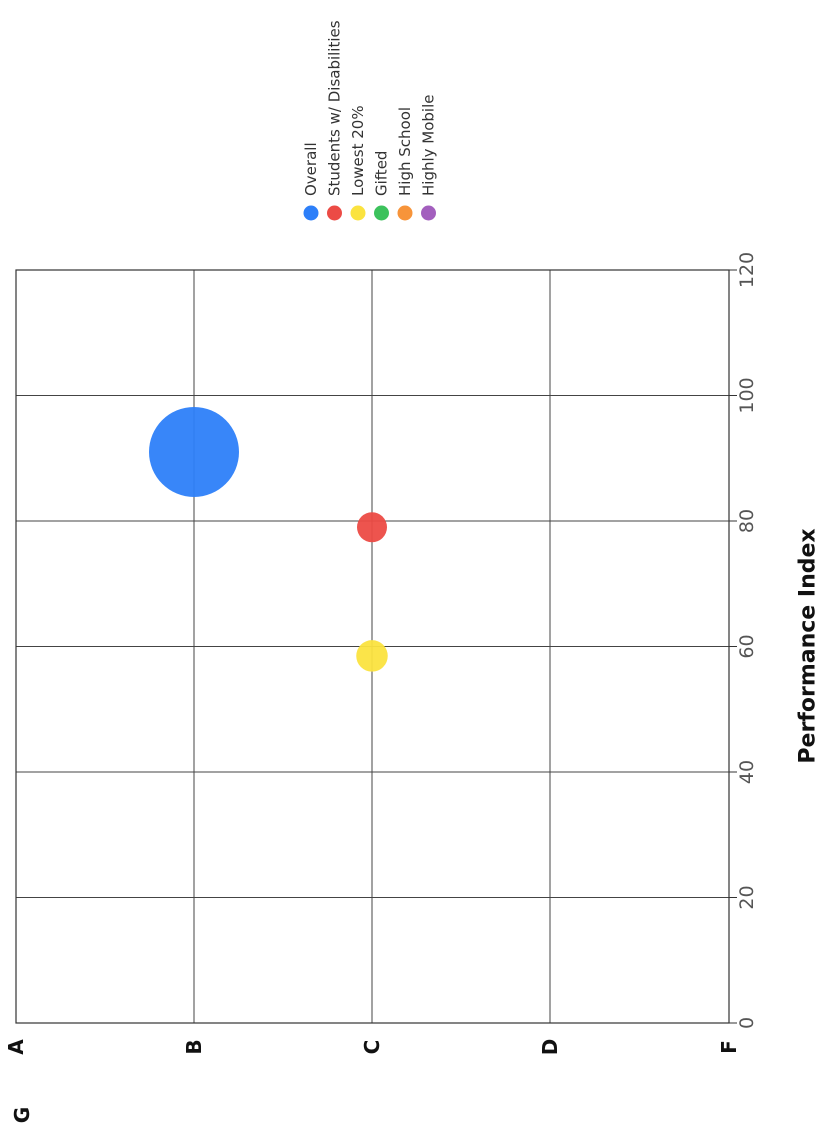  What do you see at coordinates (429, 146) in the screenshot?
I see `legend-label: Highly Mobile` at bounding box center [429, 146].